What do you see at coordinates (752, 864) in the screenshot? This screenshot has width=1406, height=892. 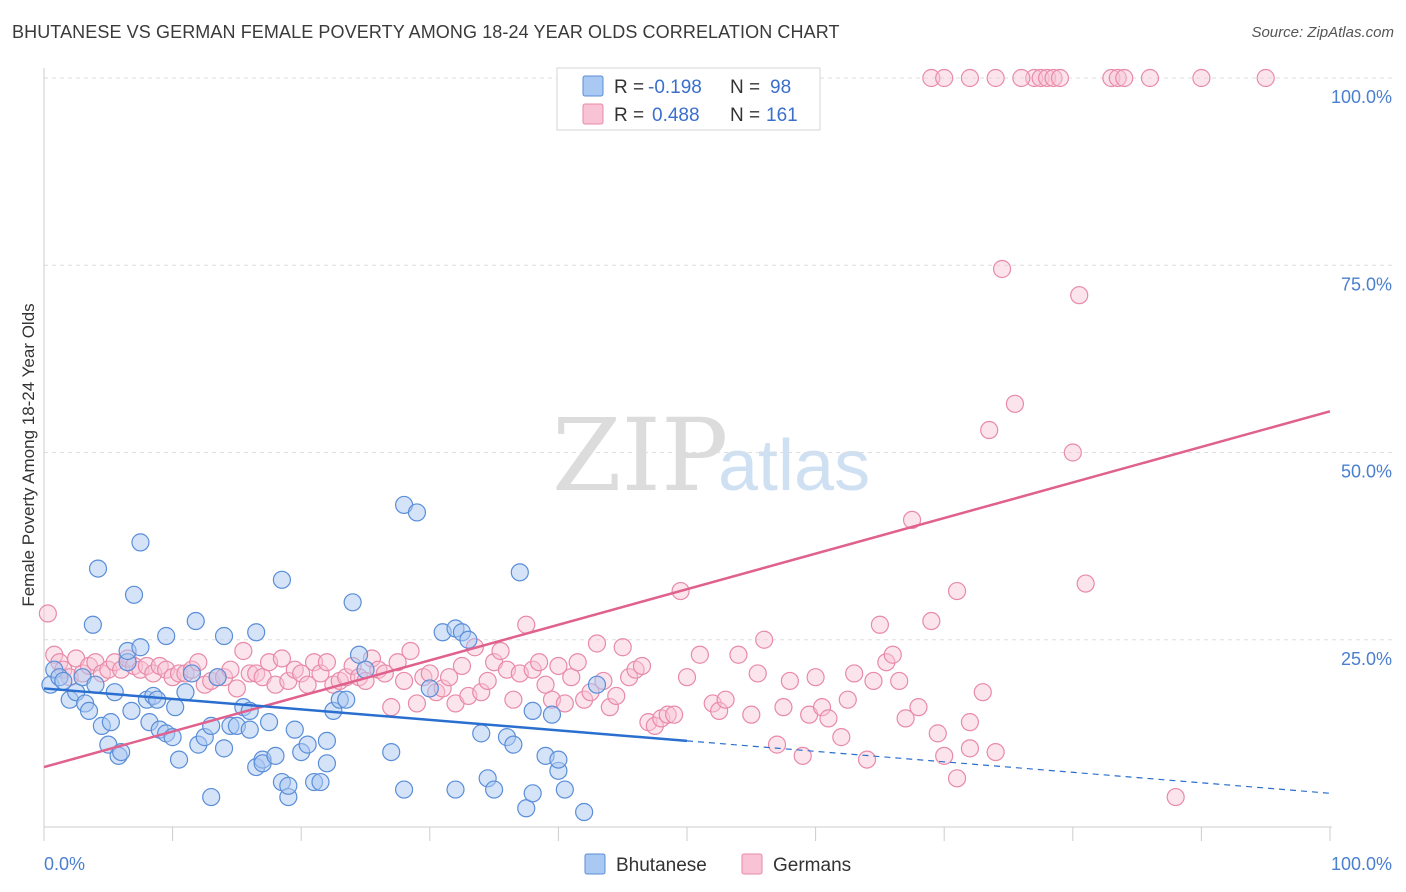 I see `bottom-legend-swatch-germans` at bounding box center [752, 864].